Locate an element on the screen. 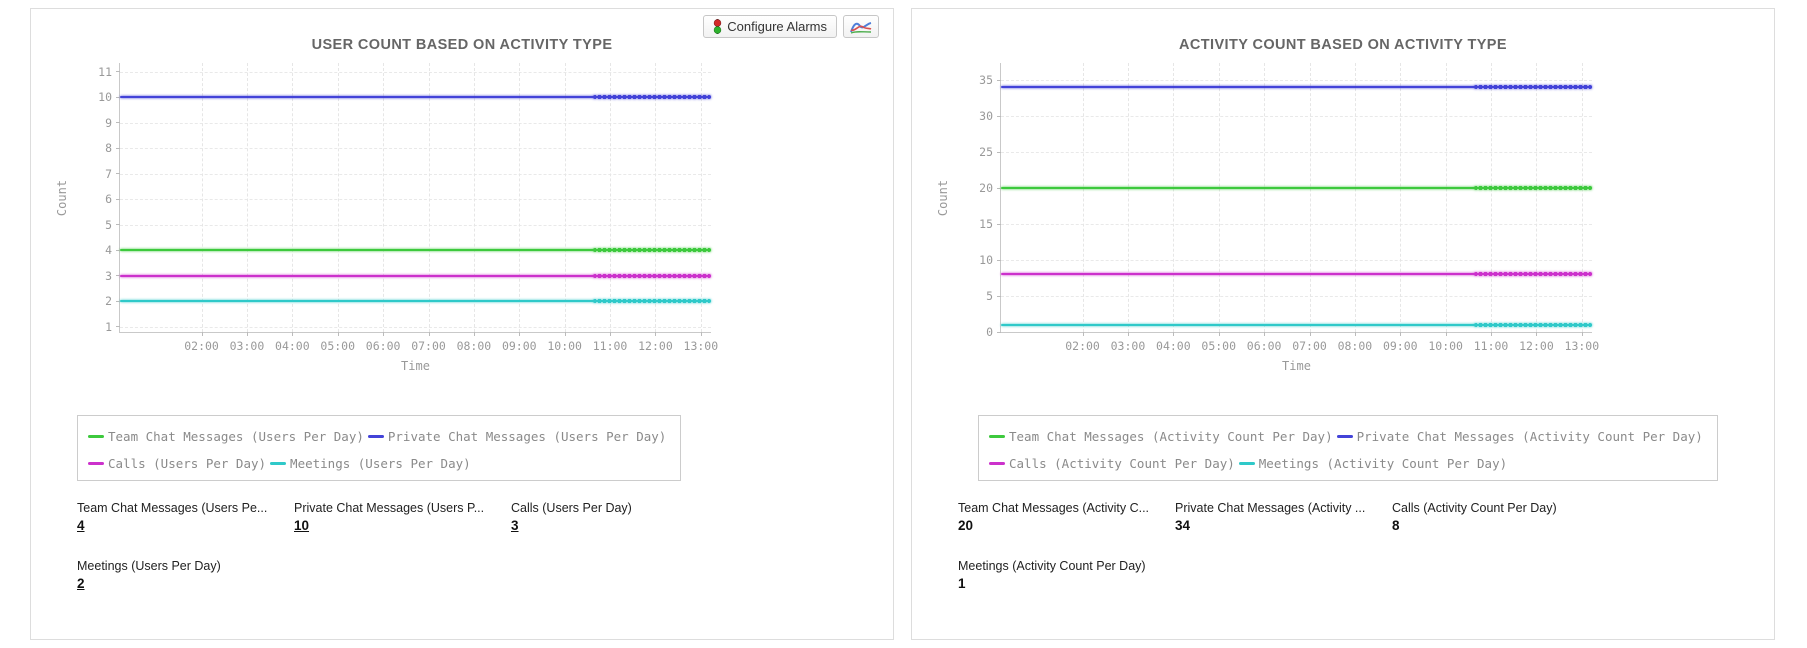 The height and width of the screenshot is (648, 1807). stat-value: 4 is located at coordinates (81, 525).